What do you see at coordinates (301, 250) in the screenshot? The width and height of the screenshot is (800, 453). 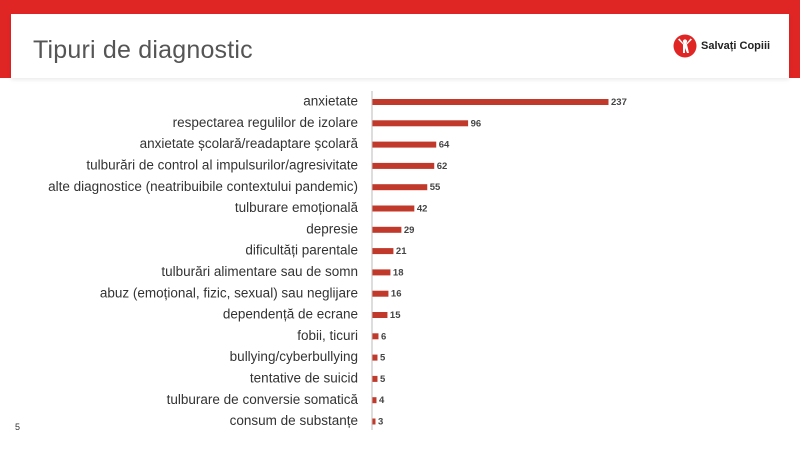 I see `category-label: dificultăți parentale` at bounding box center [301, 250].